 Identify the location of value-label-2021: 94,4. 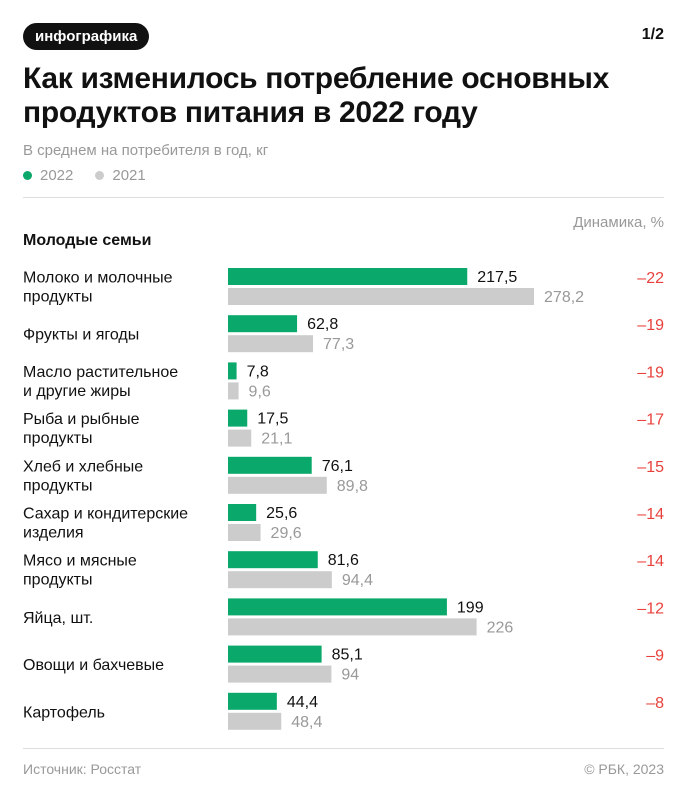
(357, 580).